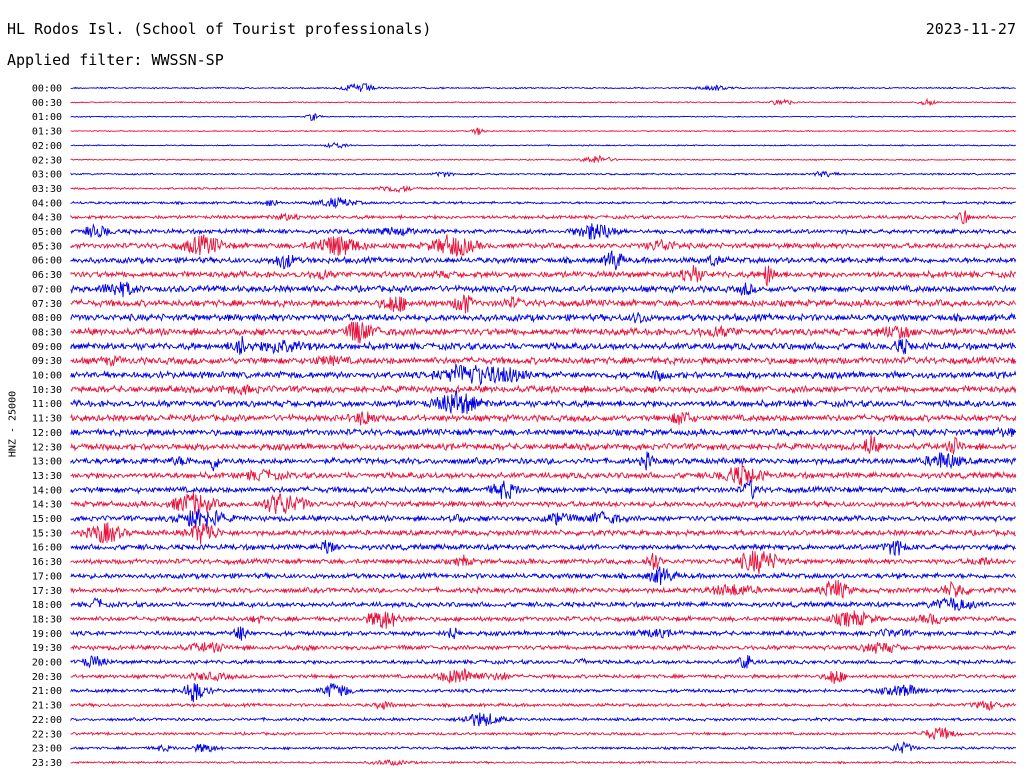 Image resolution: width=1024 pixels, height=780 pixels. What do you see at coordinates (47, 619) in the screenshot?
I see `row-time-label: 18:30` at bounding box center [47, 619].